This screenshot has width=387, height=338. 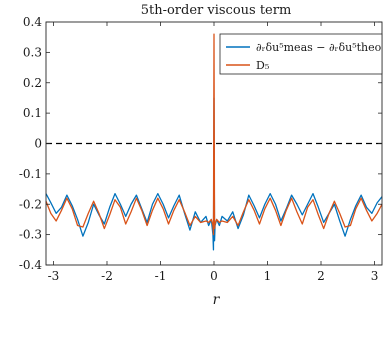 I want to click on y-tick-label: 0.1, so click(x=32, y=113).